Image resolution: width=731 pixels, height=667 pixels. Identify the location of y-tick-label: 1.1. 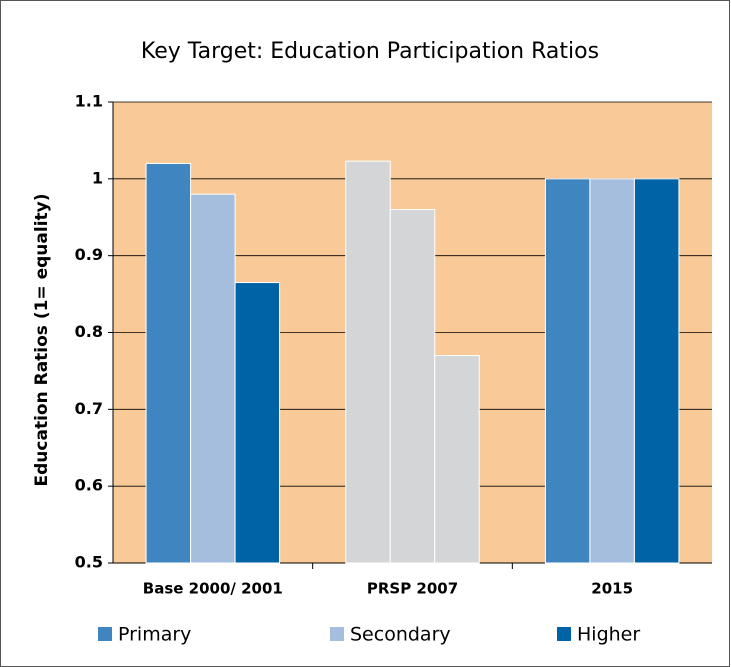
(89, 101).